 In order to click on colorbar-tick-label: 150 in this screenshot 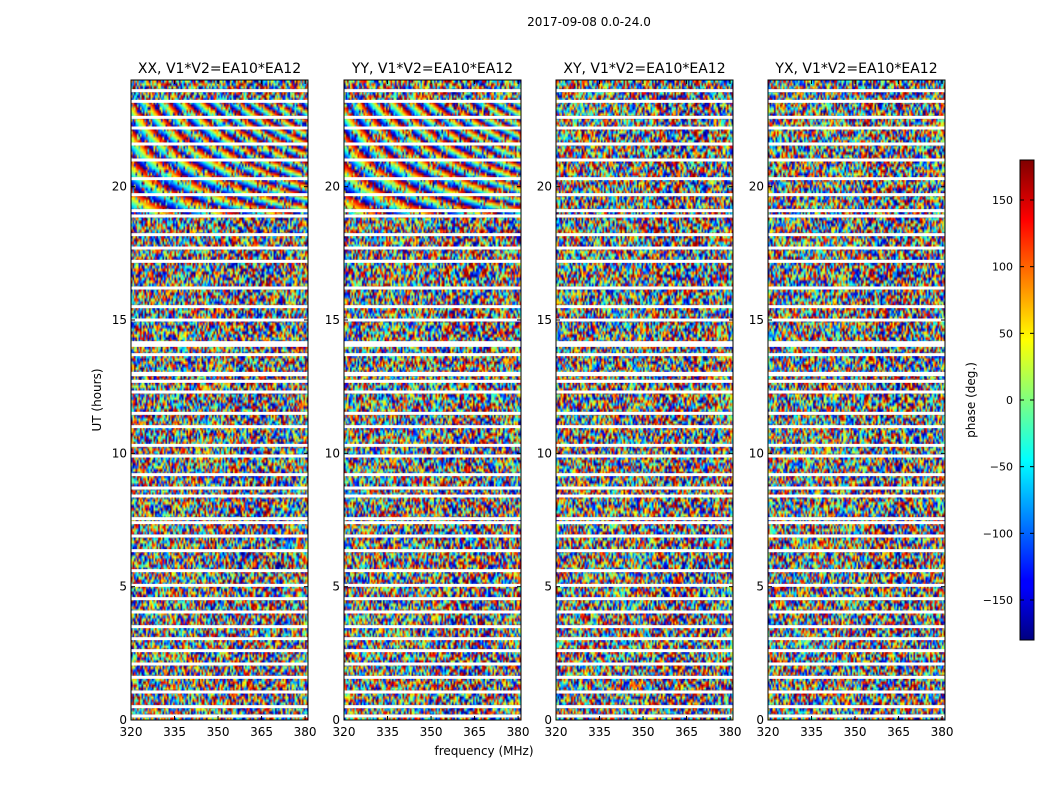, I will do `click(1002, 200)`.